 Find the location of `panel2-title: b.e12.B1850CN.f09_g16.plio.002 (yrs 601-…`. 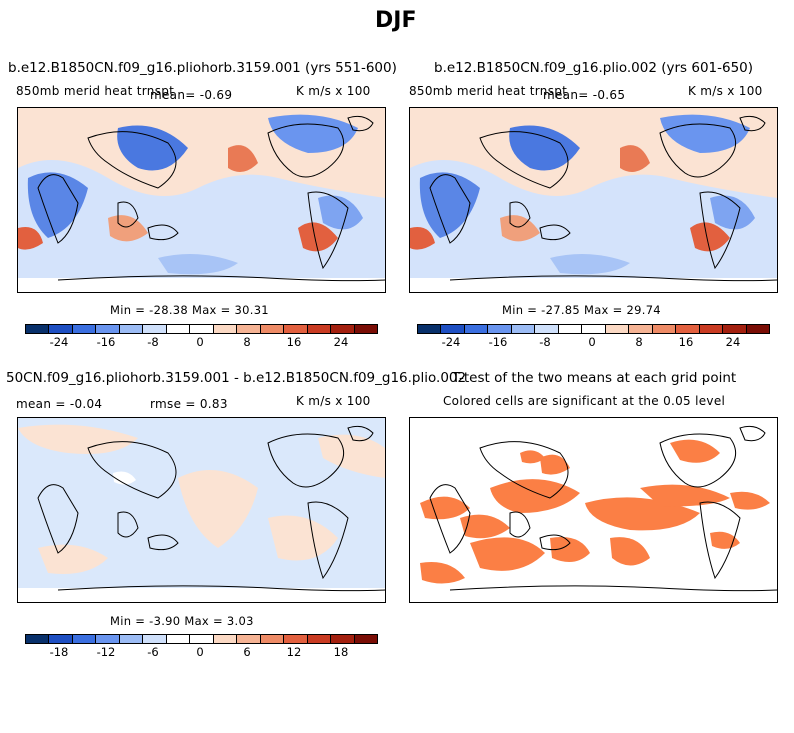

panel2-title: b.e12.B1850CN.f09_g16.plio.002 (yrs 601-… is located at coordinates (594, 68).